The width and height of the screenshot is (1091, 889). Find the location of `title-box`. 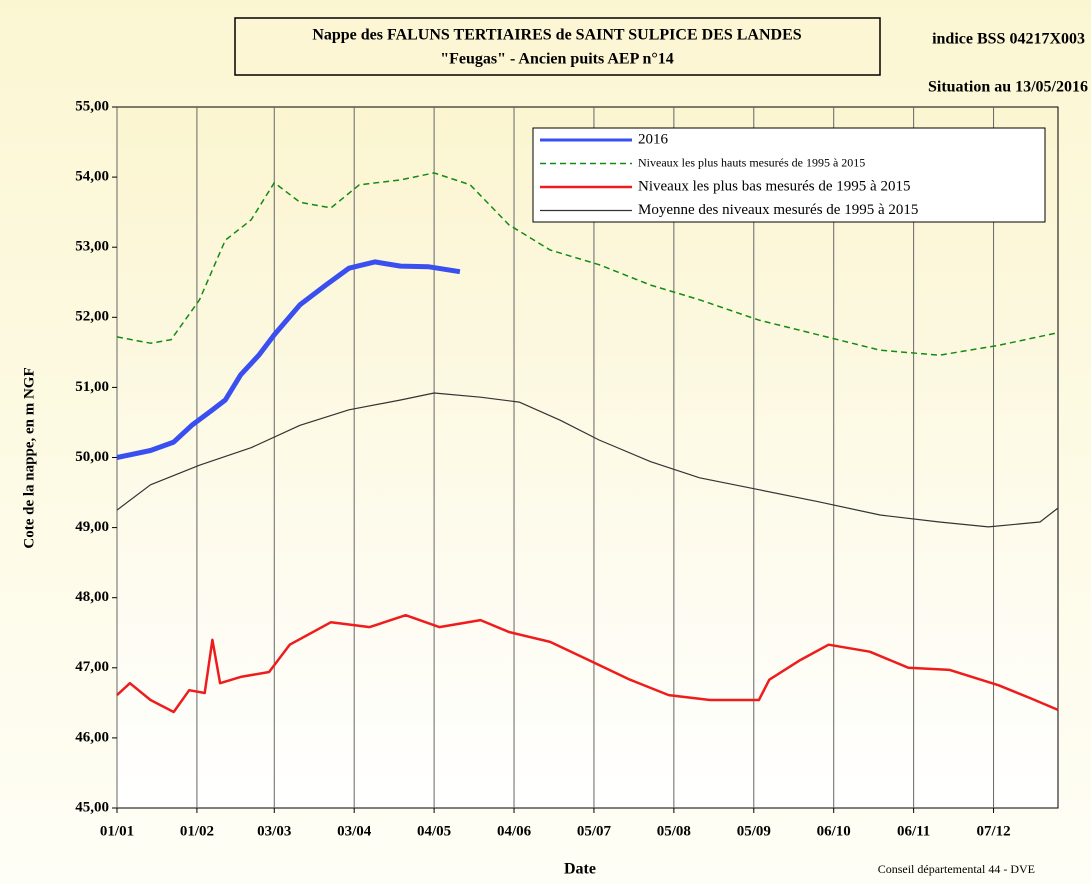

title-box is located at coordinates (557, 46).